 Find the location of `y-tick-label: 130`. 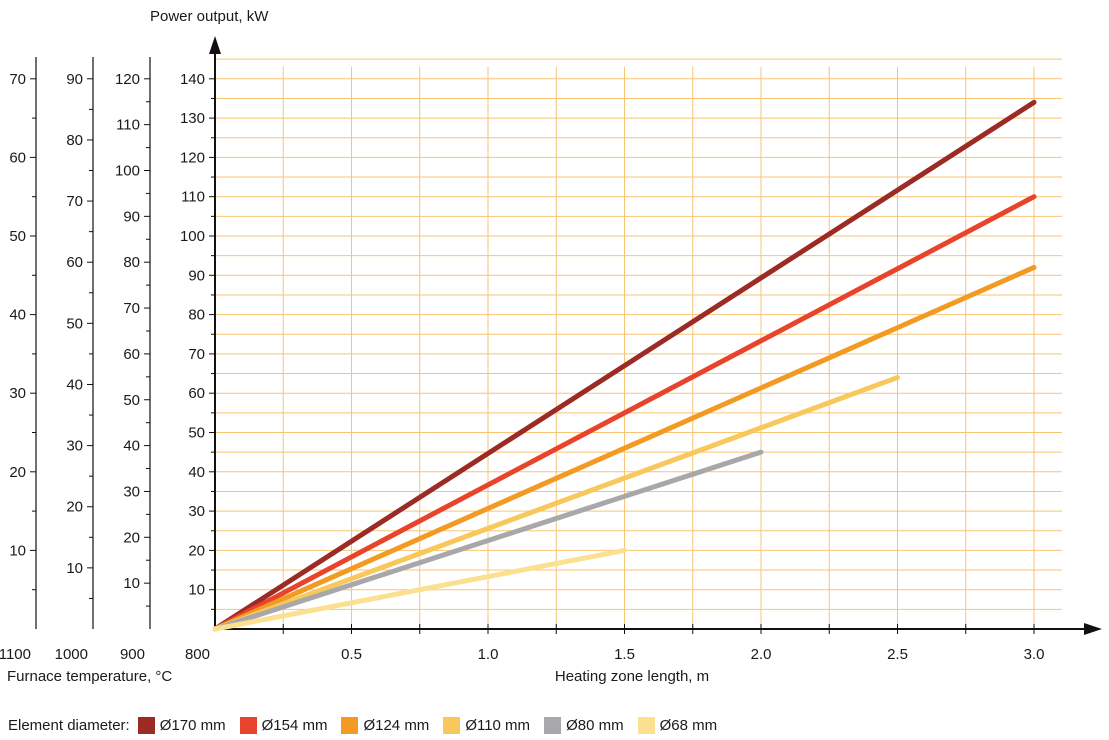

y-tick-label: 130 is located at coordinates (192, 118).